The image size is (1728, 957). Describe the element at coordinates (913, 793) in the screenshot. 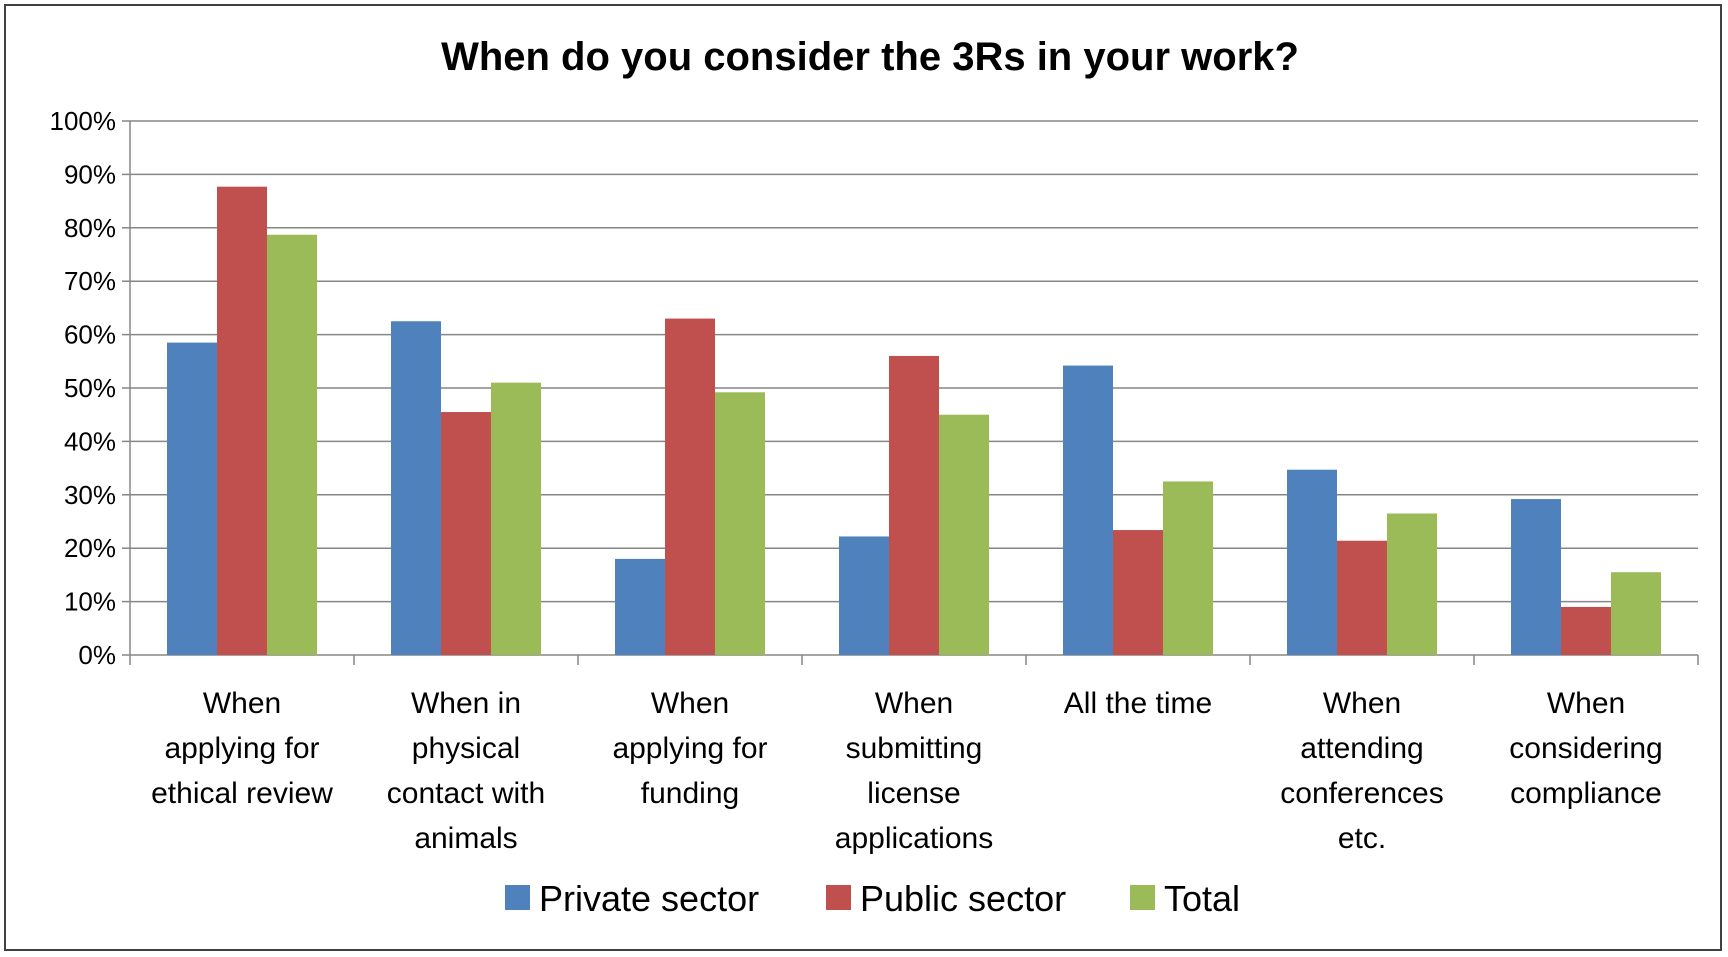

I see `x-tick-label-line: license` at that location.